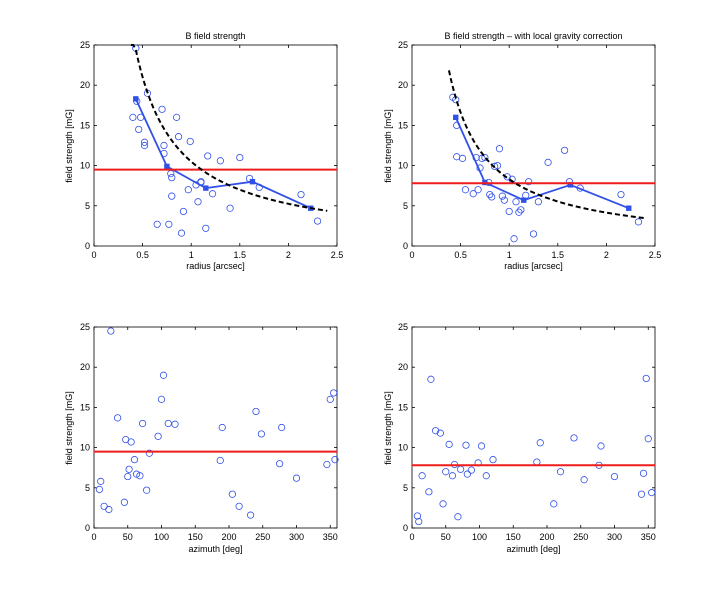 The image size is (722, 592). I want to click on x-tick-label: 150, so click(195, 537).